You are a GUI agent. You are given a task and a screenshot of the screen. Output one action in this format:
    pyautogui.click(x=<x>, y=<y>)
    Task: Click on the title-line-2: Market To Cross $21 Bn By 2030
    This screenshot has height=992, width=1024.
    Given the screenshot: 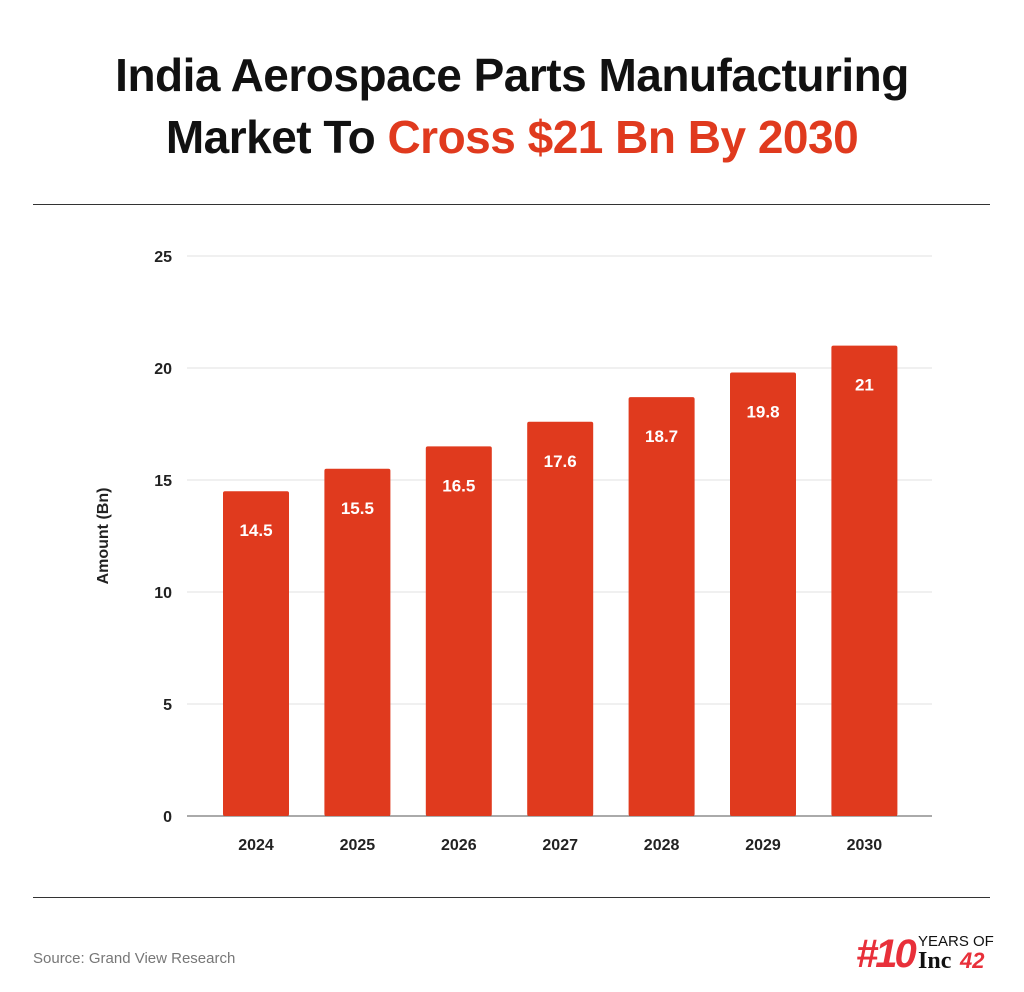 What is the action you would take?
    pyautogui.click(x=512, y=137)
    